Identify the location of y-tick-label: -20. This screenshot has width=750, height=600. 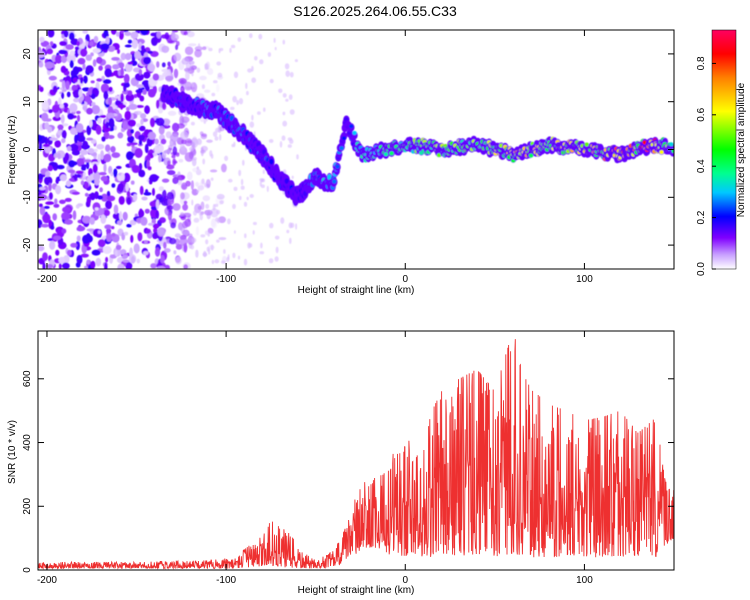
(27, 244).